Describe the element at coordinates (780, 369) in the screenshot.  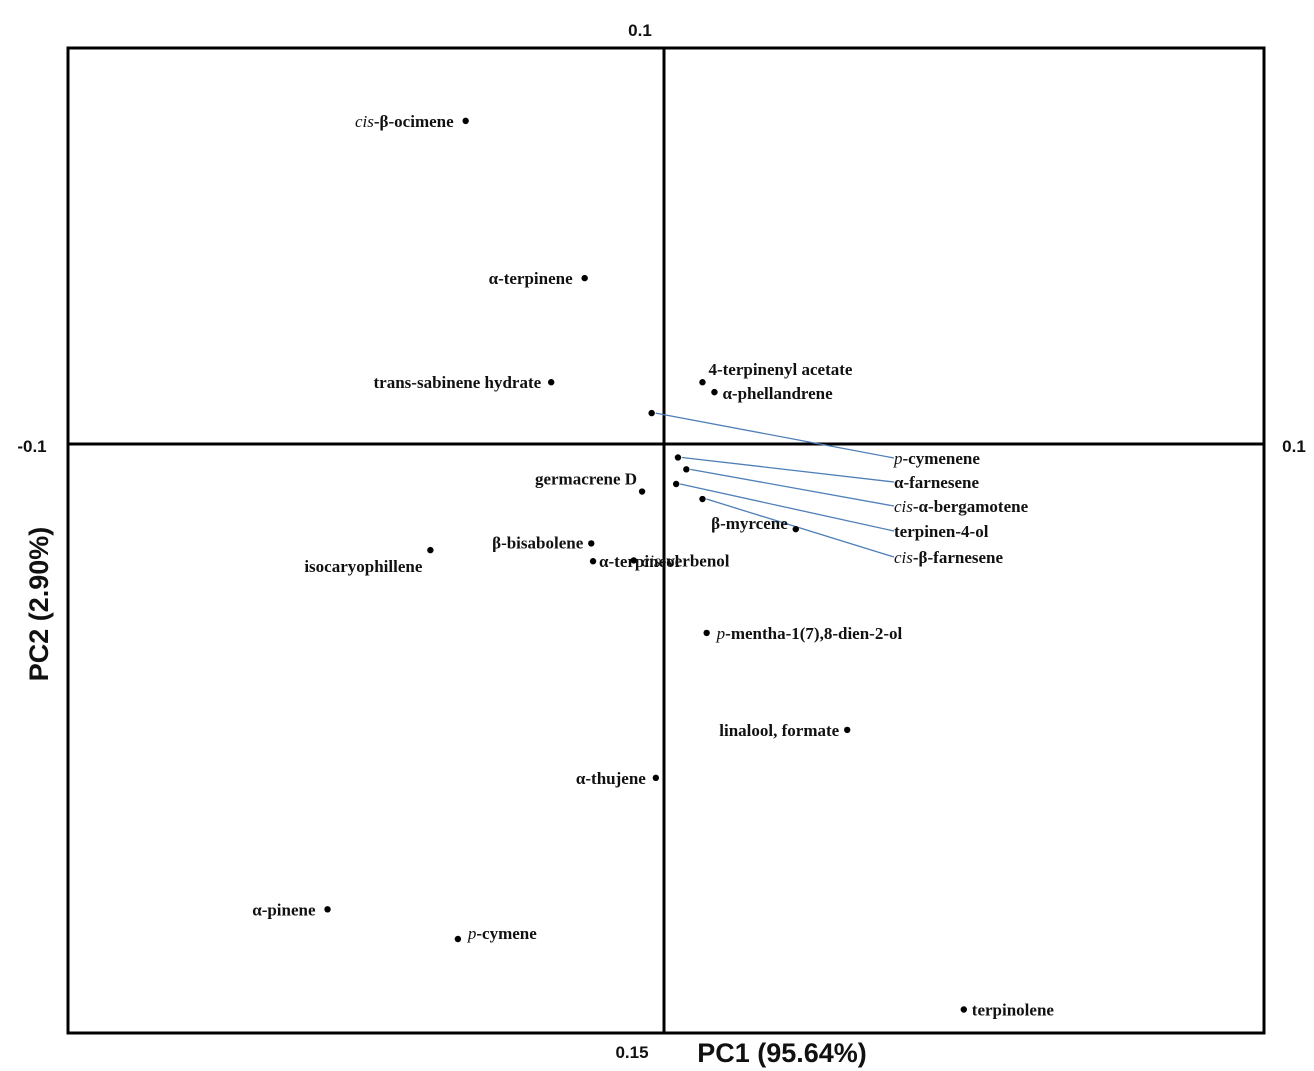
I see `point-label: 4-terpinenyl acetate` at that location.